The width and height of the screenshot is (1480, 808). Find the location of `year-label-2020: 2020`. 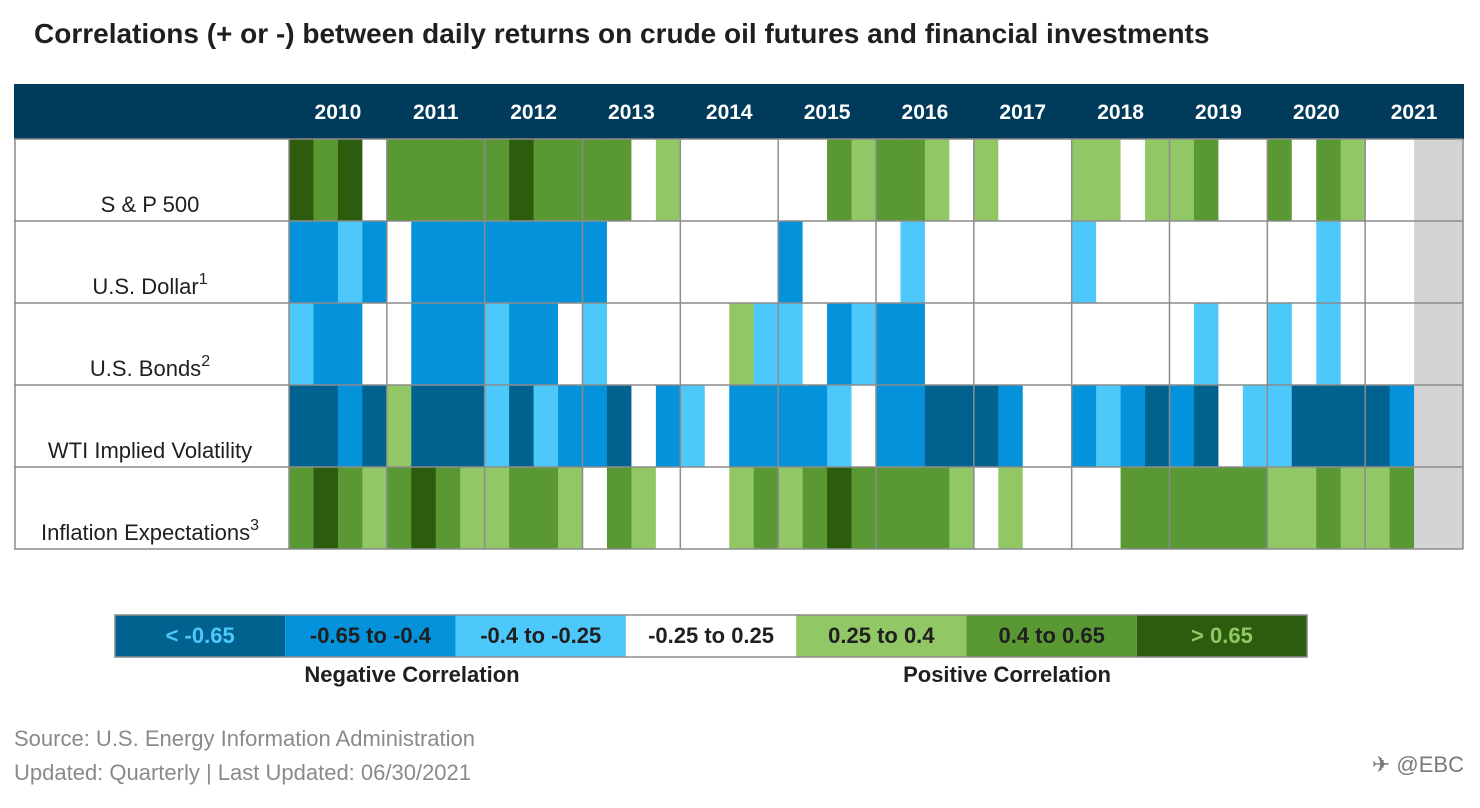

year-label-2020: 2020 is located at coordinates (1316, 112).